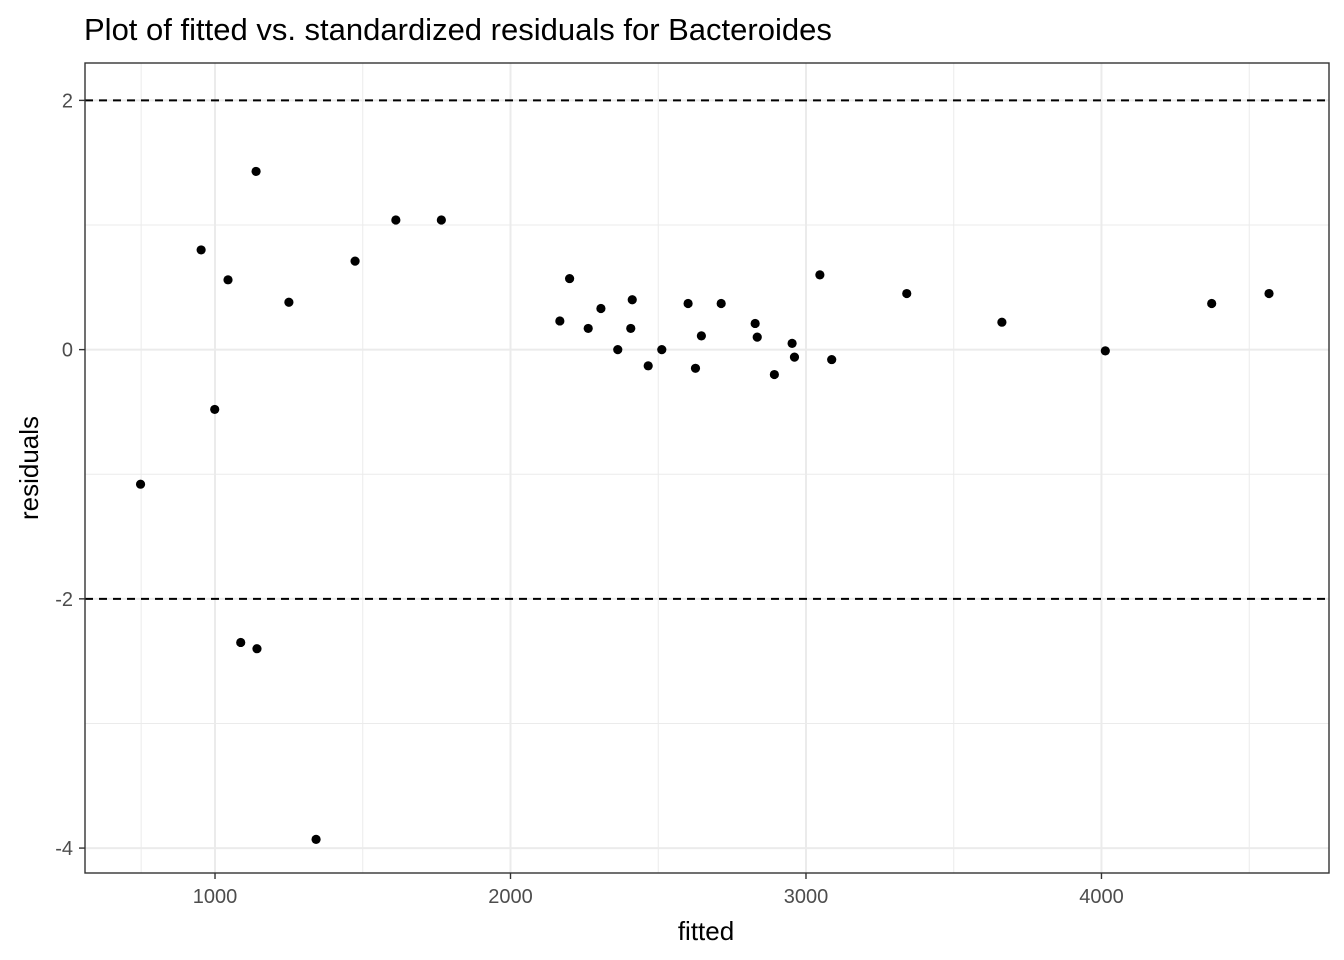 The image size is (1344, 960). I want to click on x-tick-label: 4000, so click(1101, 897).